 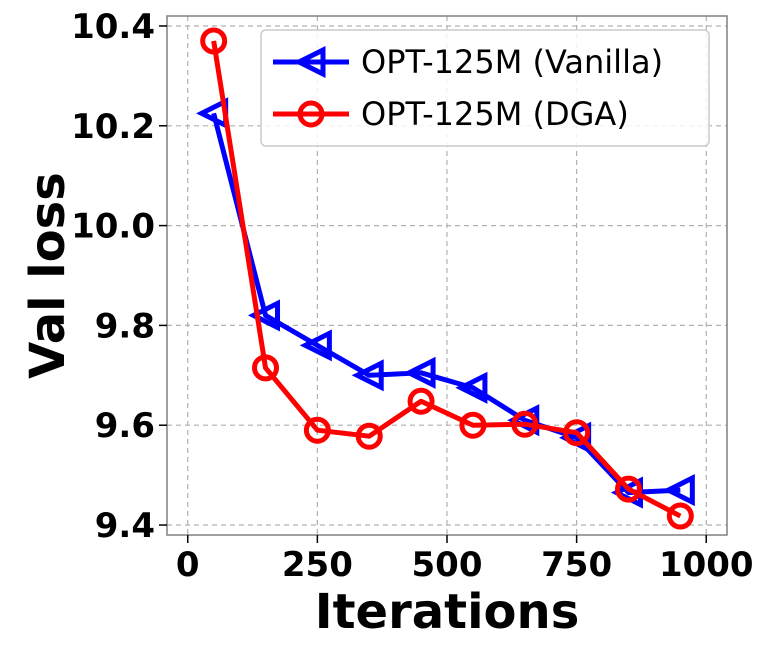 I want to click on legend-box, so click(x=485, y=88).